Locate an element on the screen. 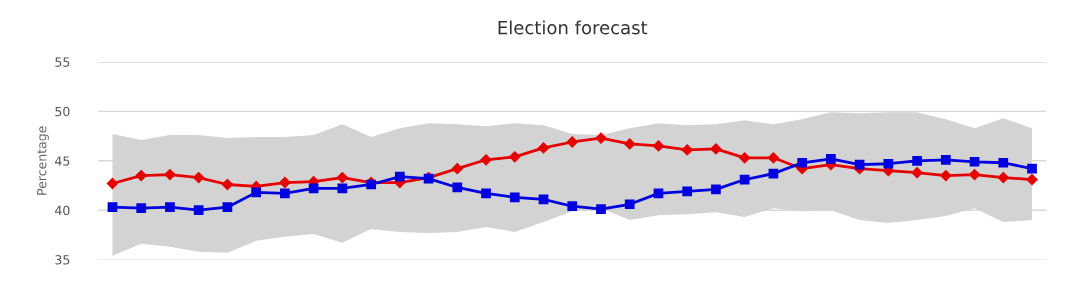 The height and width of the screenshot is (295, 1090). y-tick-label: 35 is located at coordinates (62, 260).